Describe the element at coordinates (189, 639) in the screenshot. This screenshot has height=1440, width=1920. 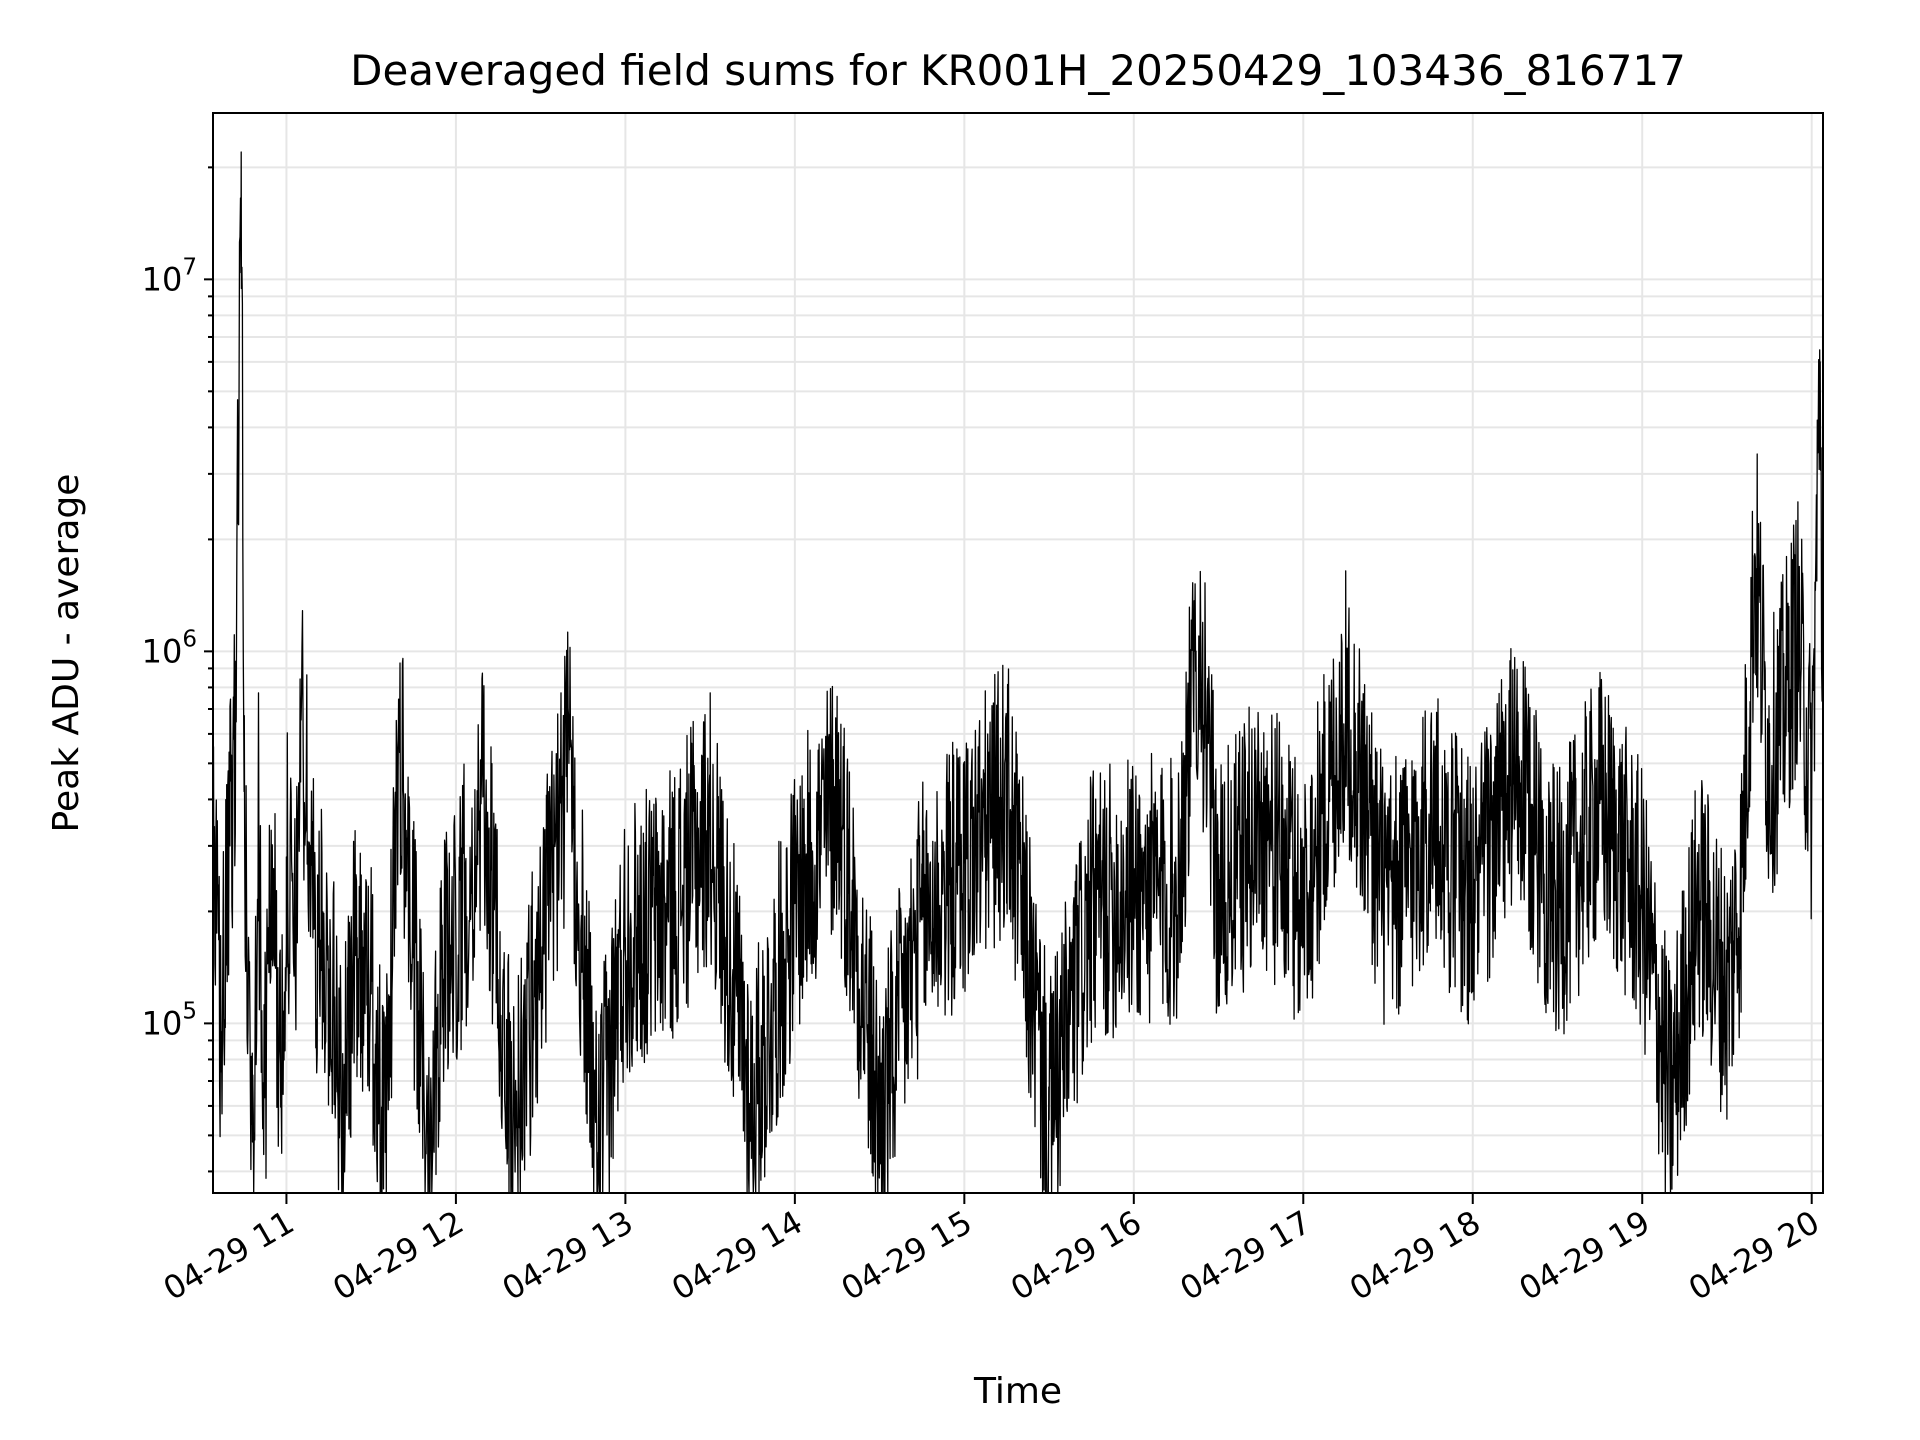
I see `y-tick-label-exponent: 6` at that location.